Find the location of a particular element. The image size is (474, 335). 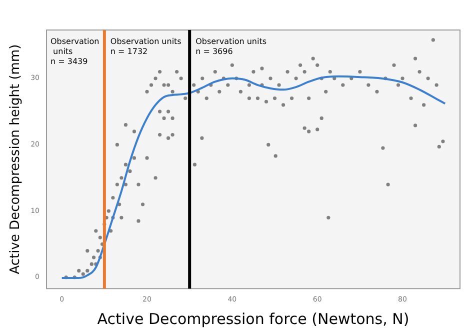

y-axis-title: Active Decompression height (mm) is located at coordinates (16, 159).